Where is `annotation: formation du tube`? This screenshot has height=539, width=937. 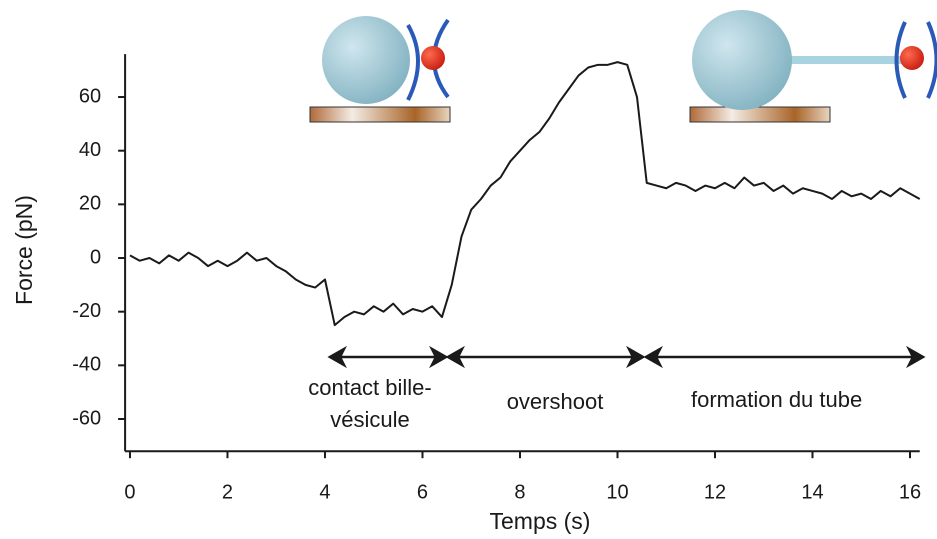
annotation: formation du tube is located at coordinates (777, 399).